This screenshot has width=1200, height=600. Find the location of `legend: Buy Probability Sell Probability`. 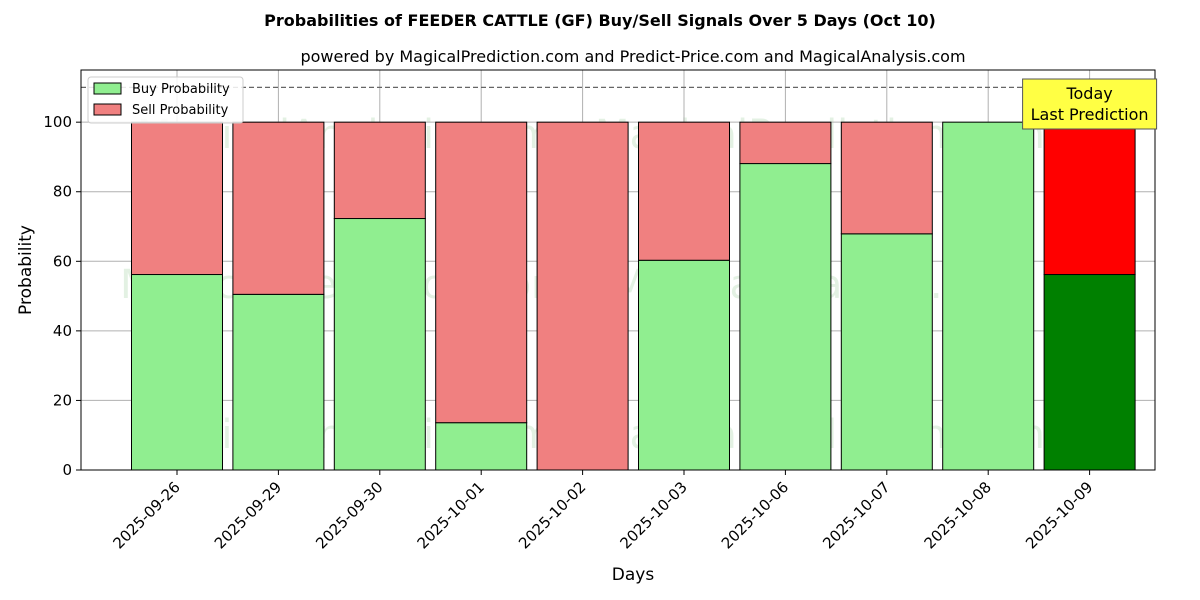

legend: Buy Probability Sell Probability is located at coordinates (165, 100).